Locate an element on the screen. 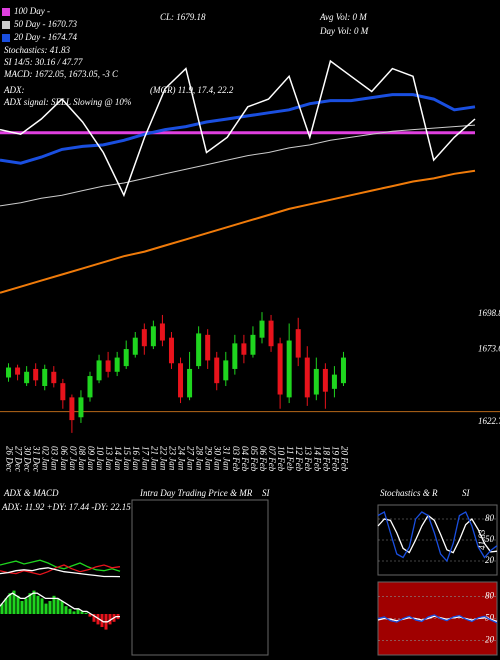 This screenshot has height=660, width=500. x-tick-label: 07 Feb is located at coordinates (272, 459).